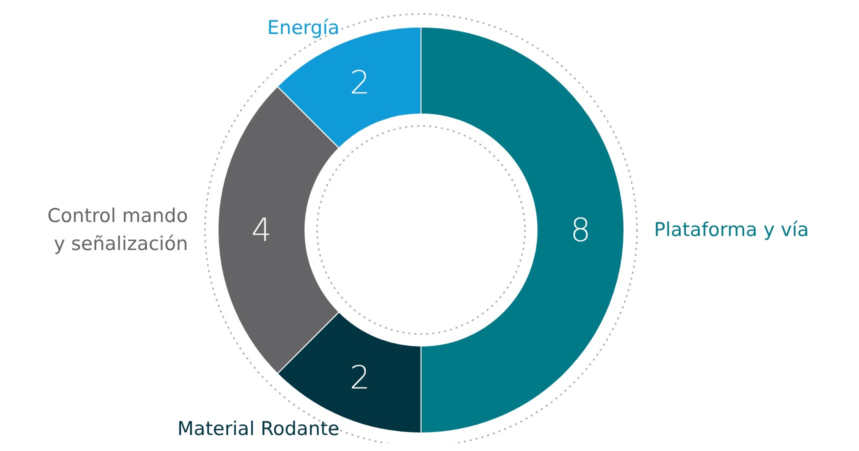  I want to click on data-label: 8, so click(580, 230).